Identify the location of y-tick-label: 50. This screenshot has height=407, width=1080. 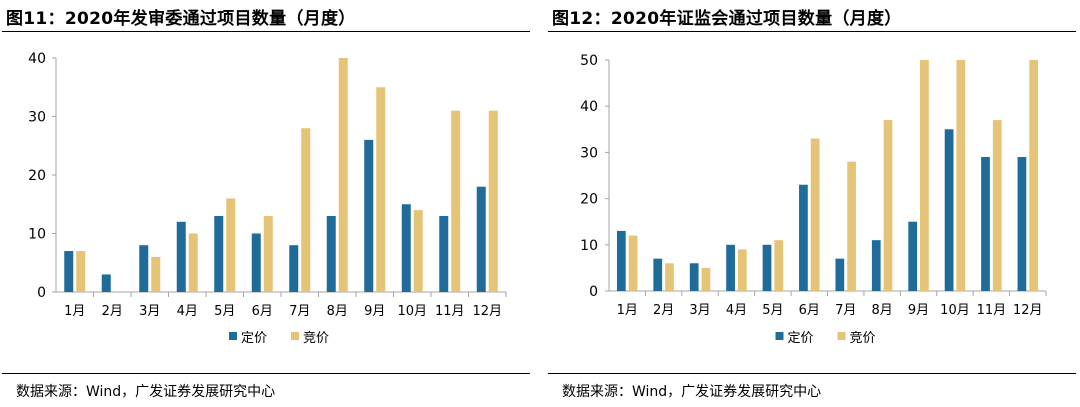
(589, 61).